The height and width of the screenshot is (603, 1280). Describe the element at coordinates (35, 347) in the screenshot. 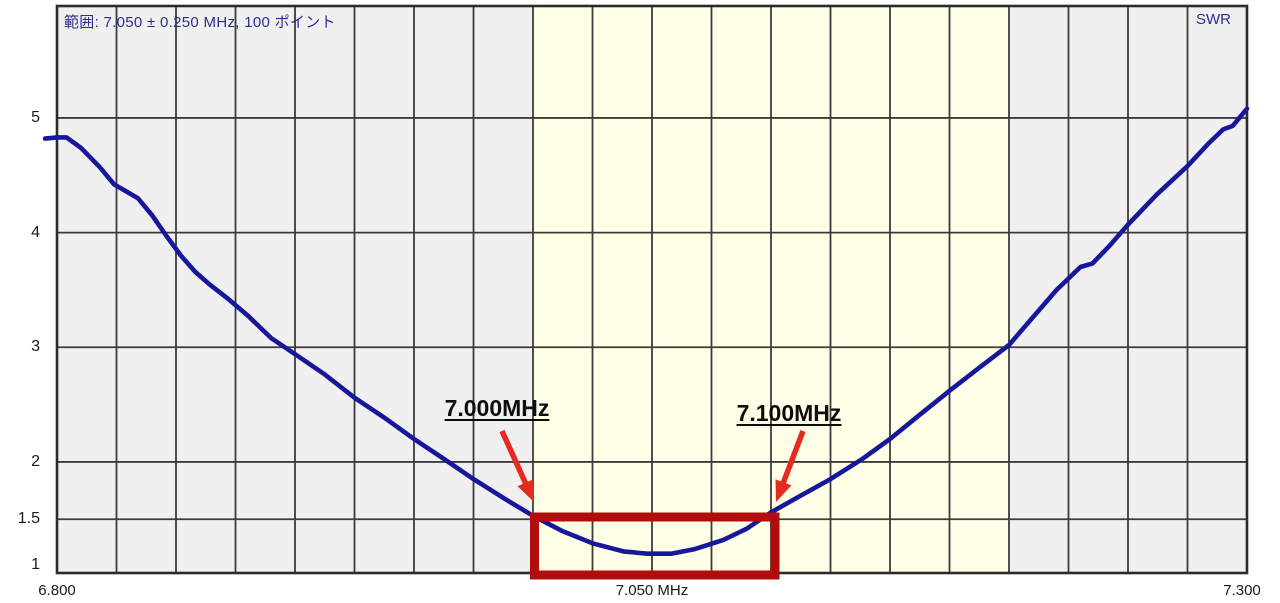

I see `y-tick-label: 3` at that location.